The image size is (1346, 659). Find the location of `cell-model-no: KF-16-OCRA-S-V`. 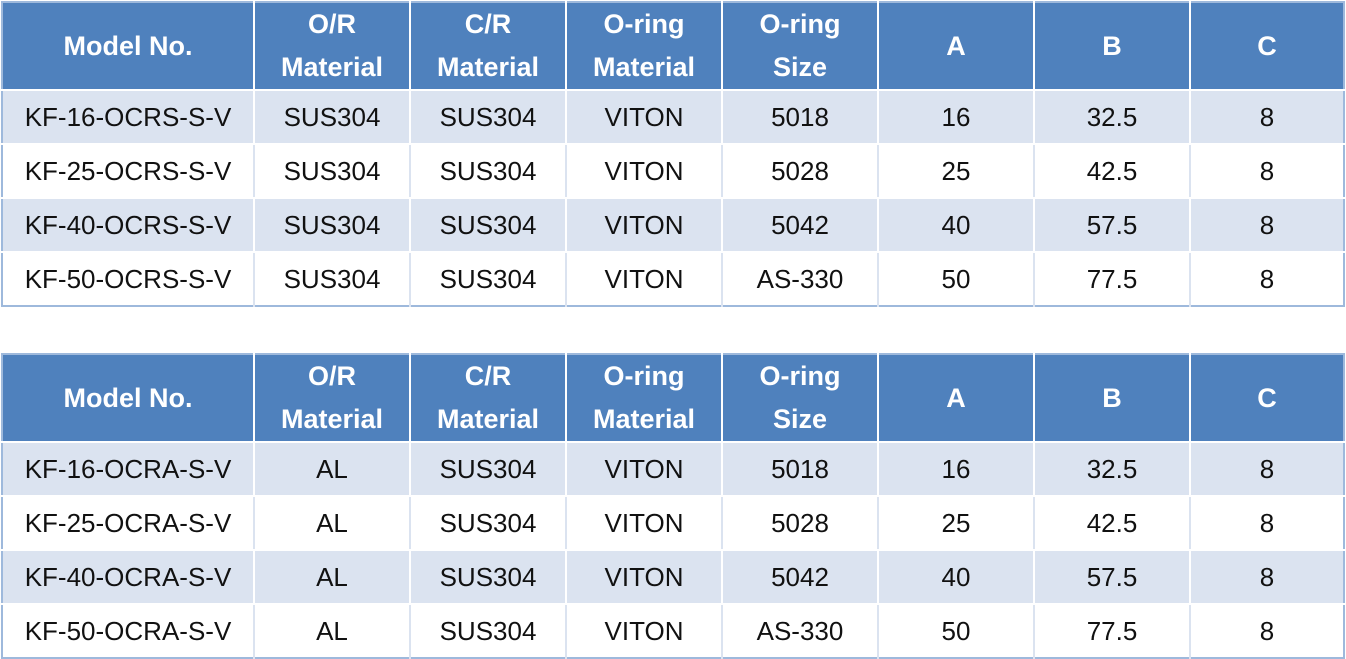

cell-model-no: KF-16-OCRA-S-V is located at coordinates (128, 469).